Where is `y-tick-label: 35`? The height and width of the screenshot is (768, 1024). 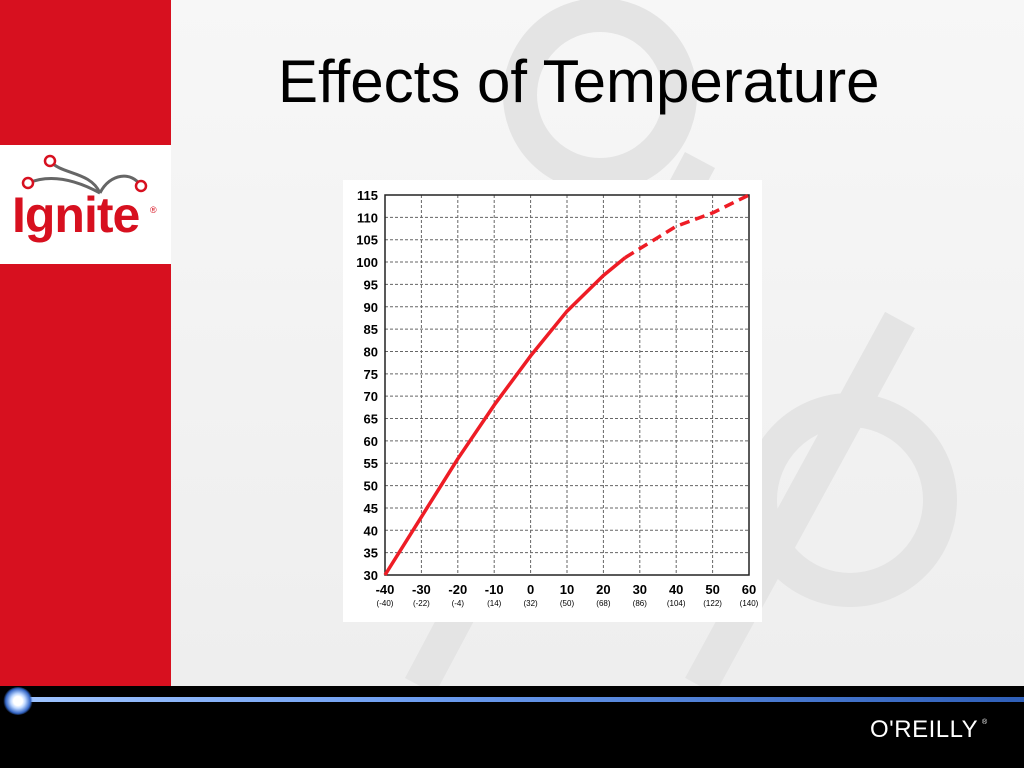 y-tick-label: 35 is located at coordinates (371, 553).